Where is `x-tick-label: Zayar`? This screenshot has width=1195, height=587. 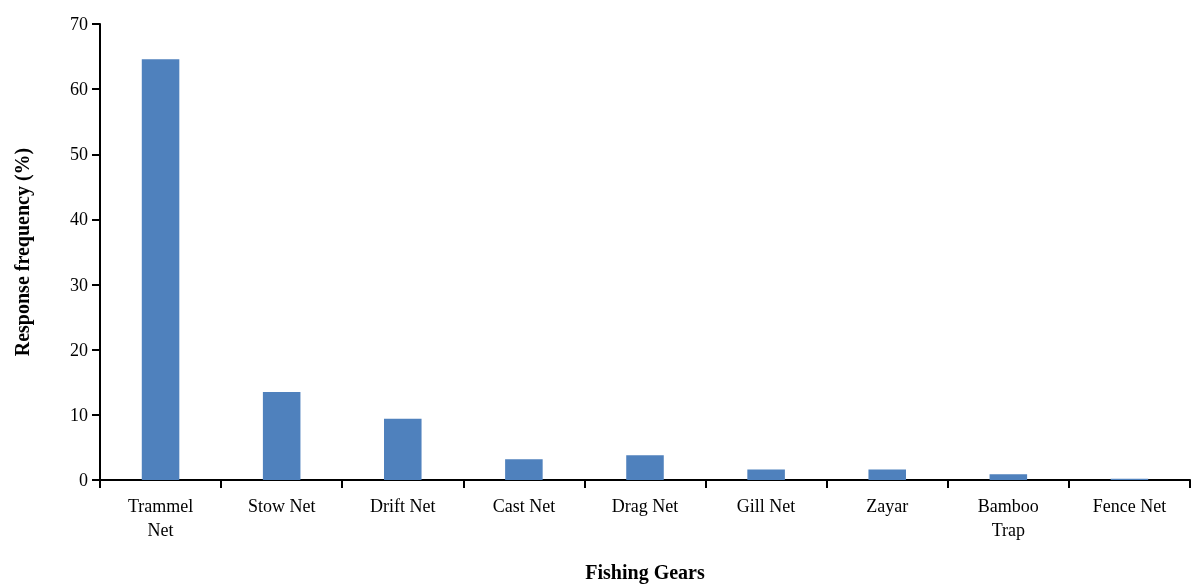
x-tick-label: Zayar is located at coordinates (887, 506).